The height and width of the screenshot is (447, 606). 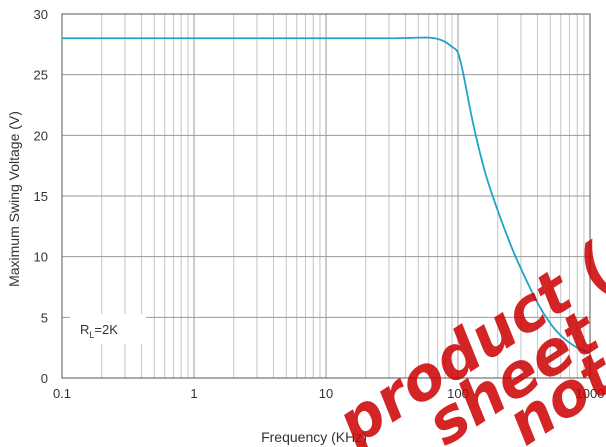 I want to click on annotation-box: RL=2K, so click(x=108, y=329).